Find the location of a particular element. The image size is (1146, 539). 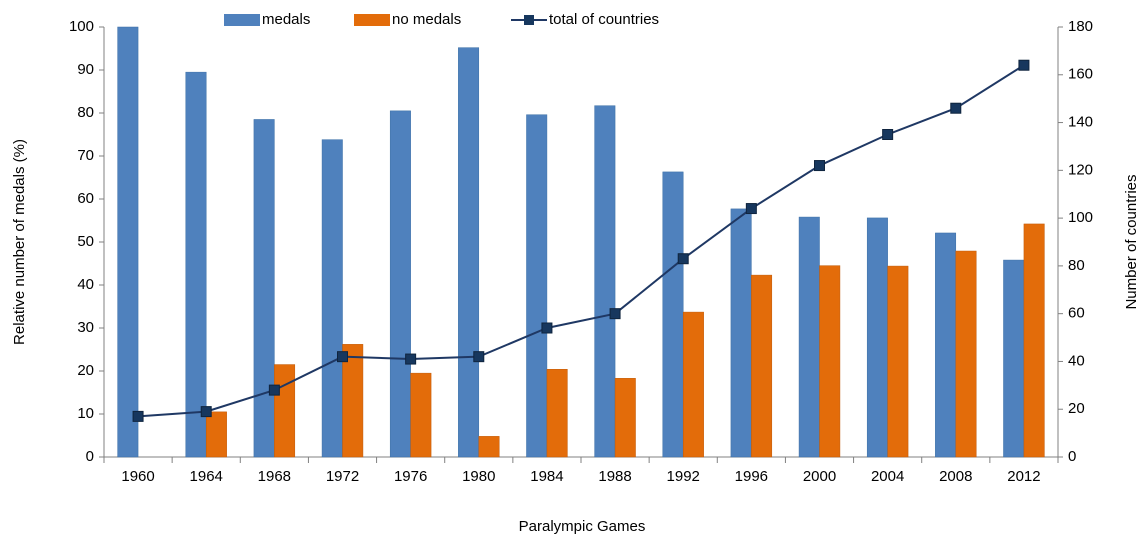

legend-label: no medals is located at coordinates (426, 19).